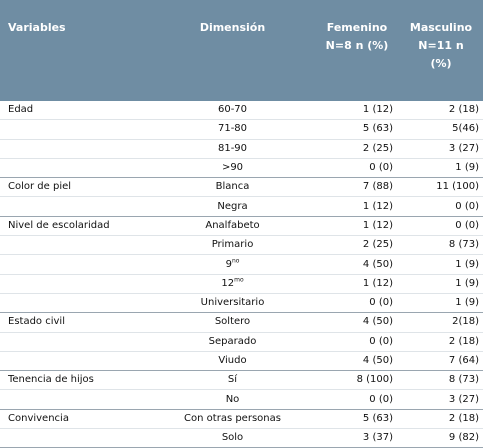 The image size is (483, 448). I want to click on table-row: 71-80 5 (63) 5(46), so click(241, 129).